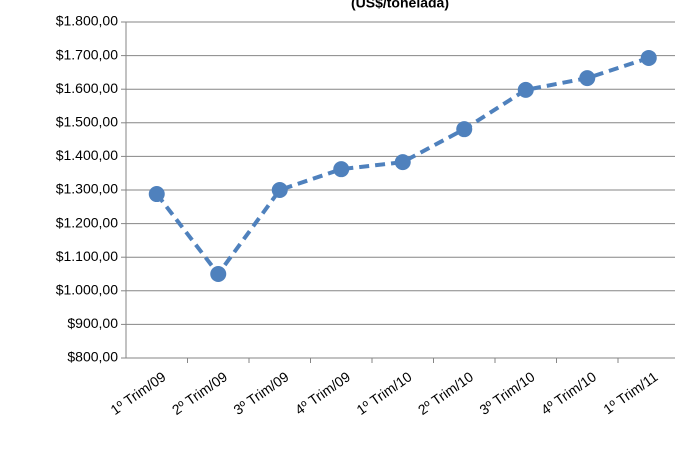 The image size is (675, 450). Describe the element at coordinates (92, 323) in the screenshot. I see `y-tick-label: $900,00` at that location.